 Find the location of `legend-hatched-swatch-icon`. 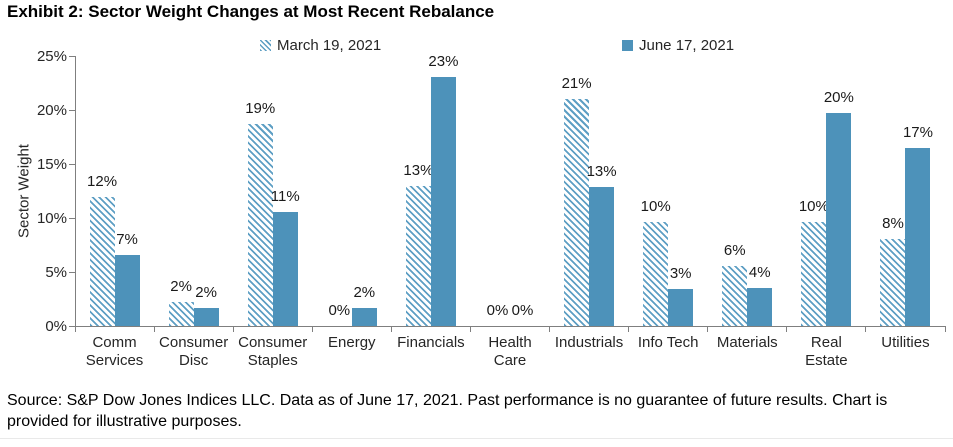

legend-hatched-swatch-icon is located at coordinates (265, 45).